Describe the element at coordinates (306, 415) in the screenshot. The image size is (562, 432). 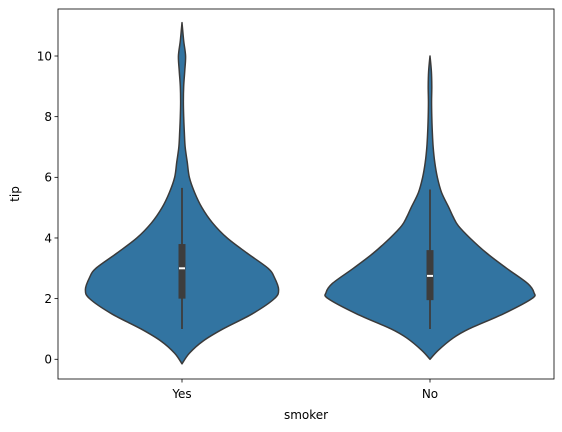
I see `x-axis-label: smoker` at that location.